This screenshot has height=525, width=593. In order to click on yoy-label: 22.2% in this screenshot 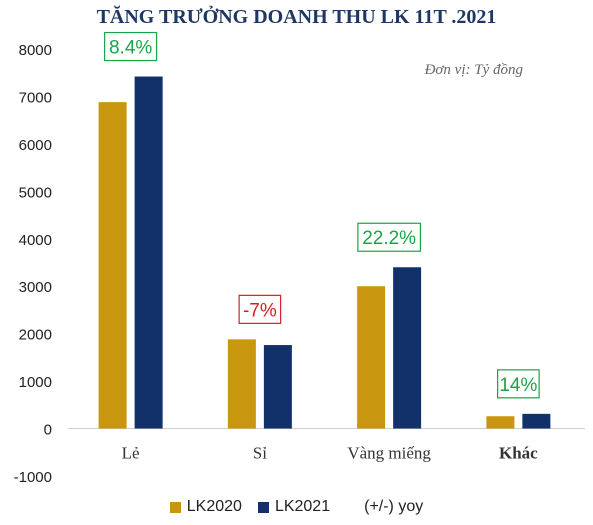, I will do `click(389, 238)`.